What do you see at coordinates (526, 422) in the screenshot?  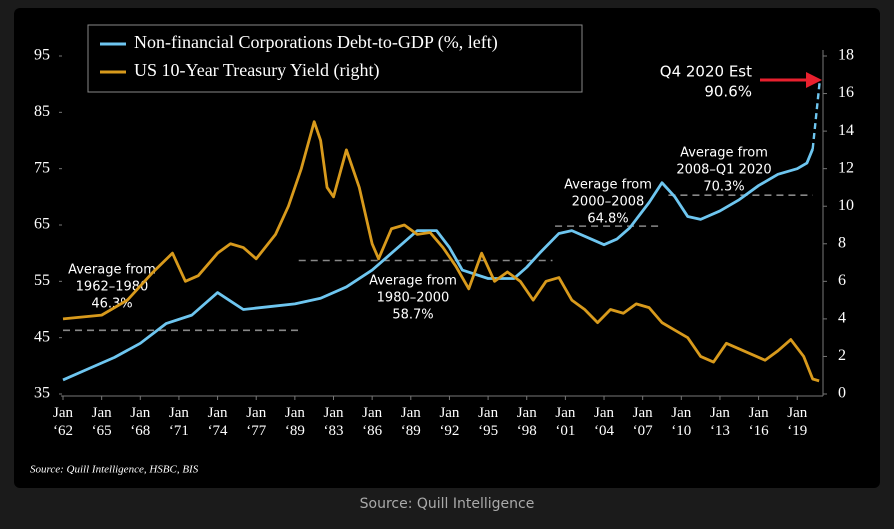 I see `x-tick-label: Jan ‘98` at bounding box center [526, 422].